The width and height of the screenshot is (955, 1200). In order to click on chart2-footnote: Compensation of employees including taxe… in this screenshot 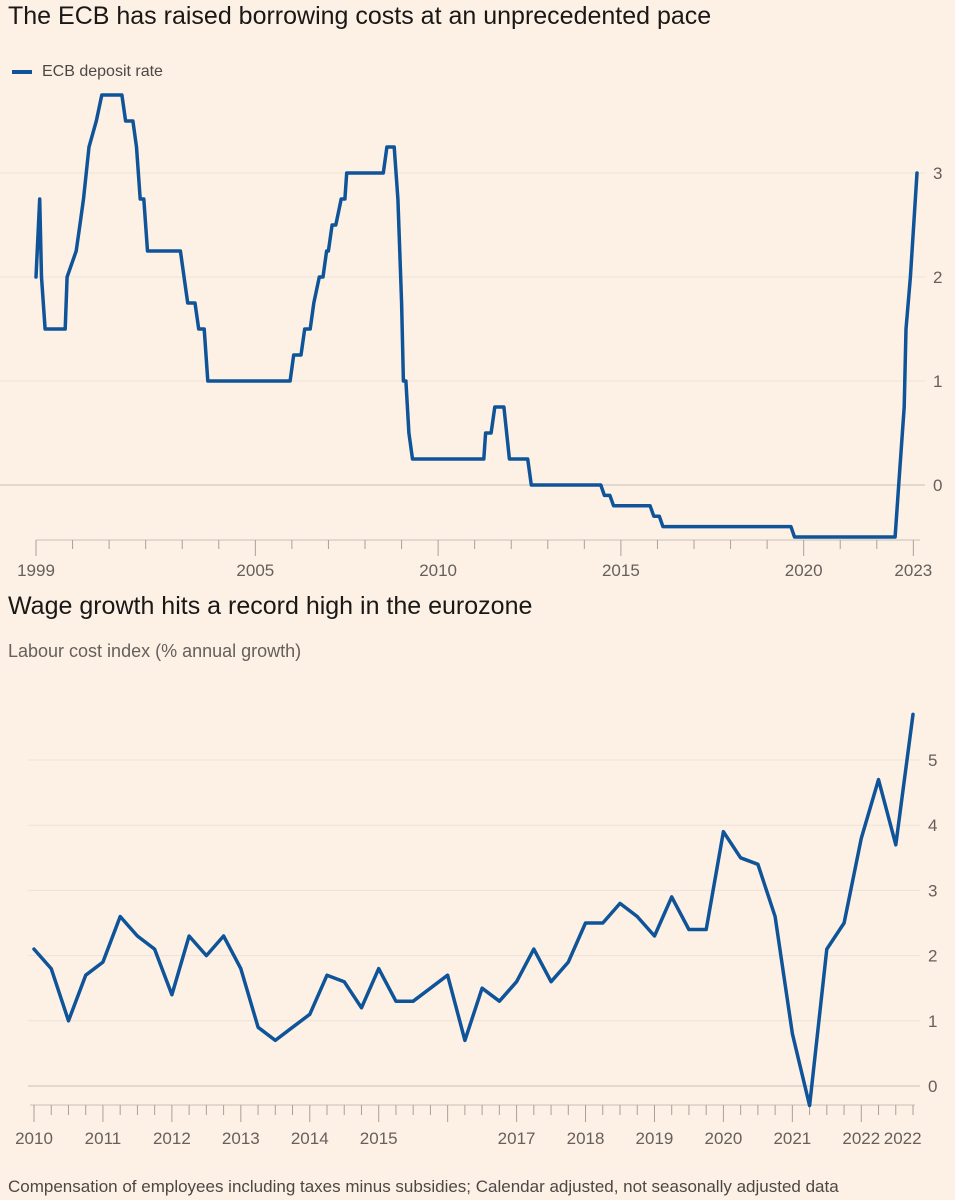, I will do `click(423, 1186)`.